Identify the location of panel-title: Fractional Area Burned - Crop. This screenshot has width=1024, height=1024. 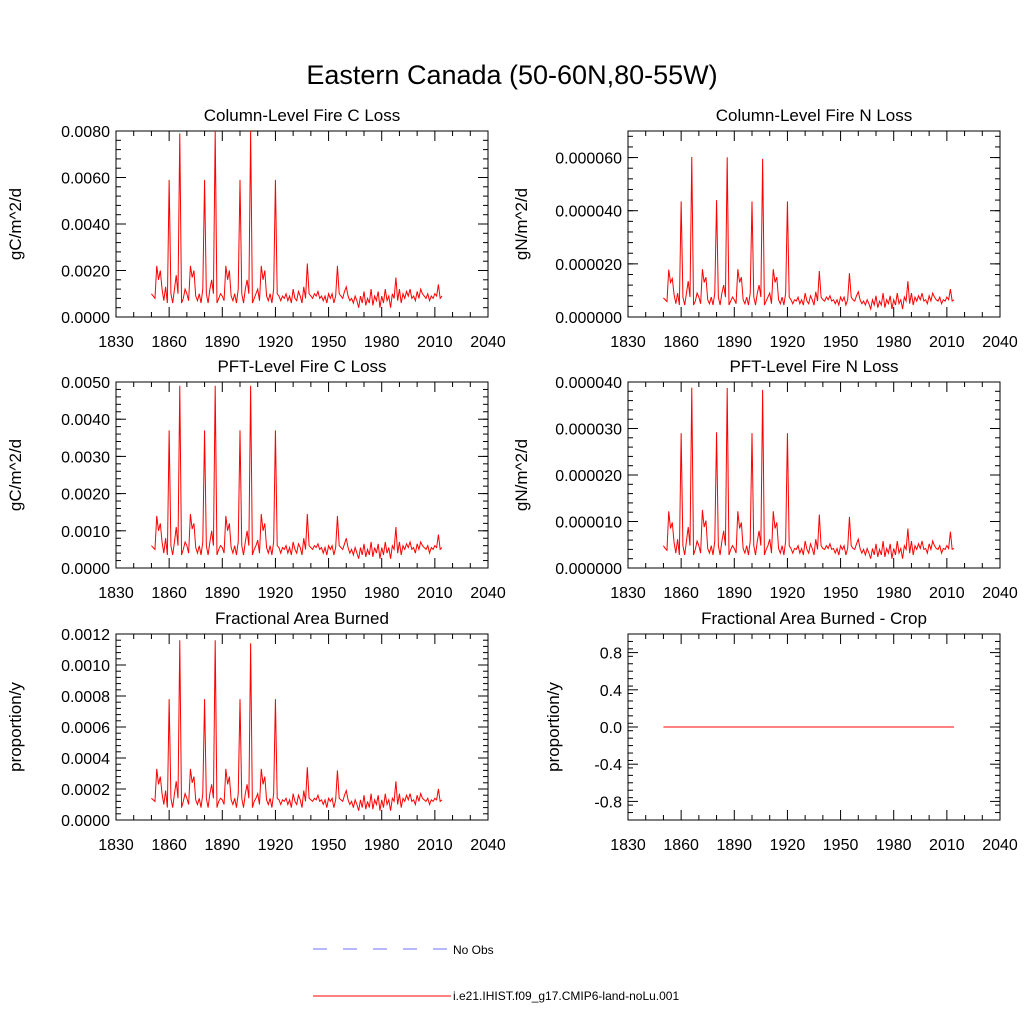
(814, 618).